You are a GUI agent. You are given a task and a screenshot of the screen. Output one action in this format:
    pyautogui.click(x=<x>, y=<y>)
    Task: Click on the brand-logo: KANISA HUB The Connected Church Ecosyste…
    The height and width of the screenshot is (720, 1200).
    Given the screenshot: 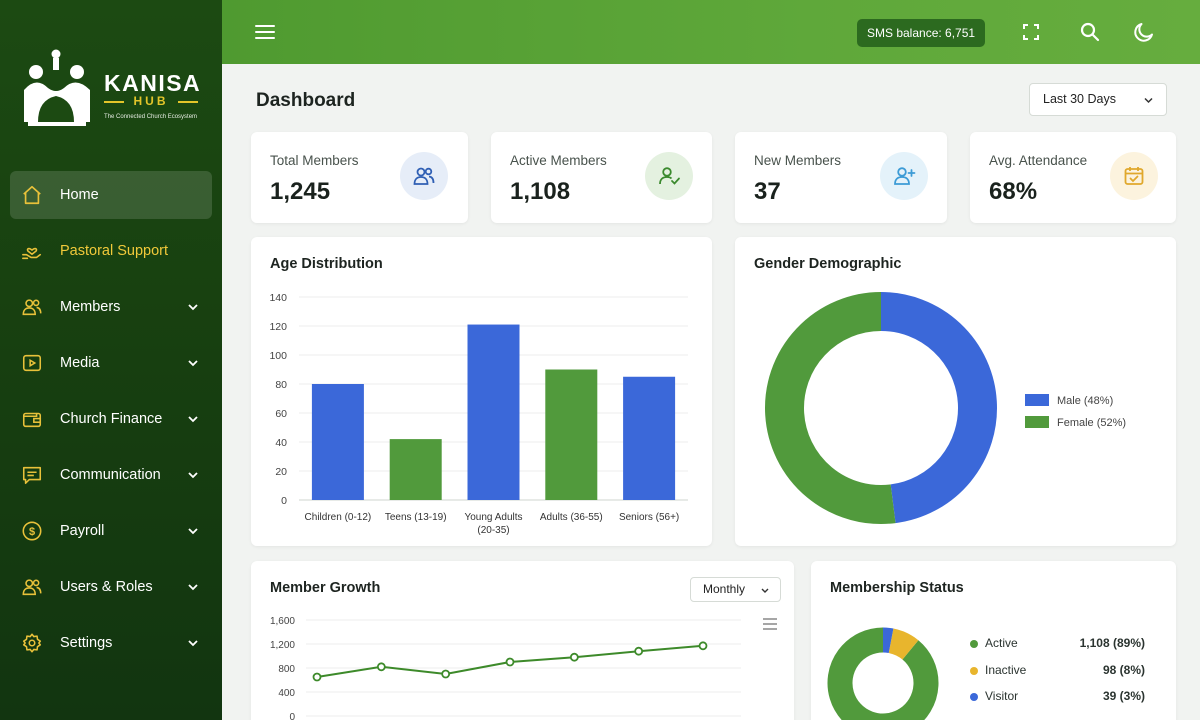 What is the action you would take?
    pyautogui.click(x=117, y=90)
    